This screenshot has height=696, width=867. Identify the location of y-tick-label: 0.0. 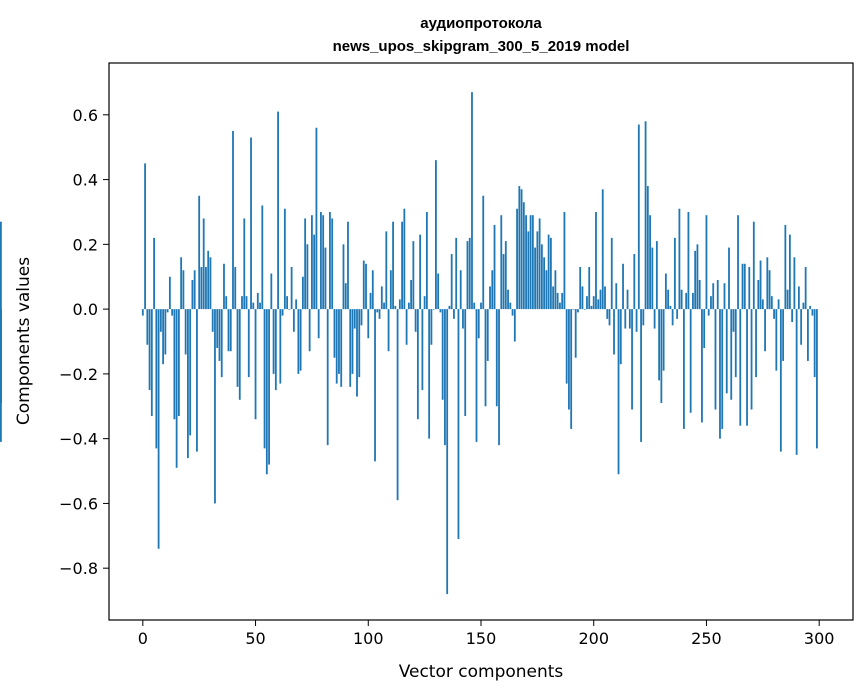
(85, 309).